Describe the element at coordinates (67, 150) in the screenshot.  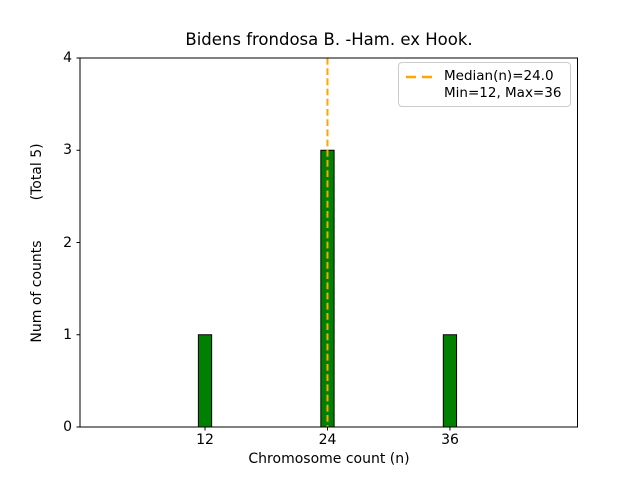
I see `y-tick-label-3: 3` at that location.